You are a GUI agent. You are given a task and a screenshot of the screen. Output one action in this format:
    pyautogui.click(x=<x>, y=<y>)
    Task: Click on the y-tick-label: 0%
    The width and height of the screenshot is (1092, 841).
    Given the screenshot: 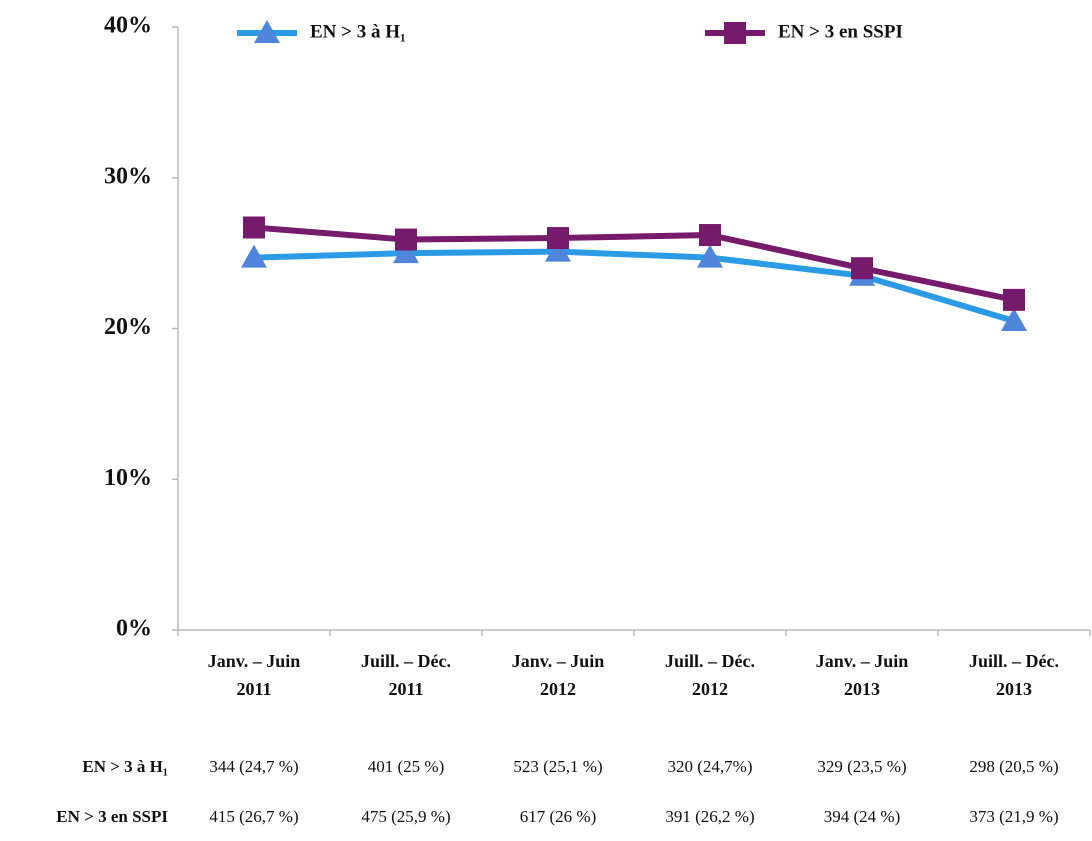 What is the action you would take?
    pyautogui.click(x=134, y=629)
    